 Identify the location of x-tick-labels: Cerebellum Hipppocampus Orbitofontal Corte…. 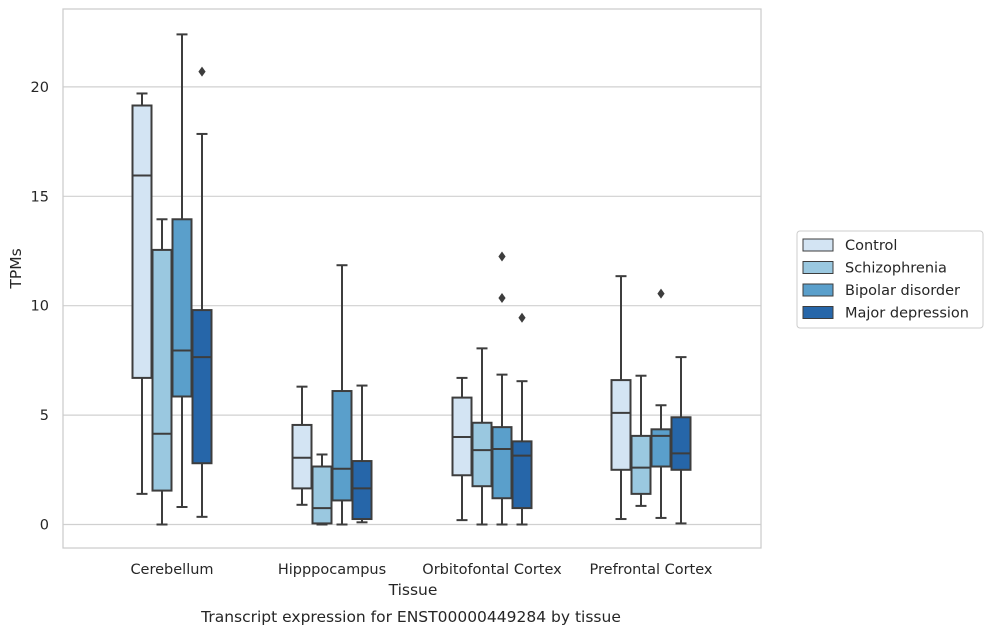
(421, 570).